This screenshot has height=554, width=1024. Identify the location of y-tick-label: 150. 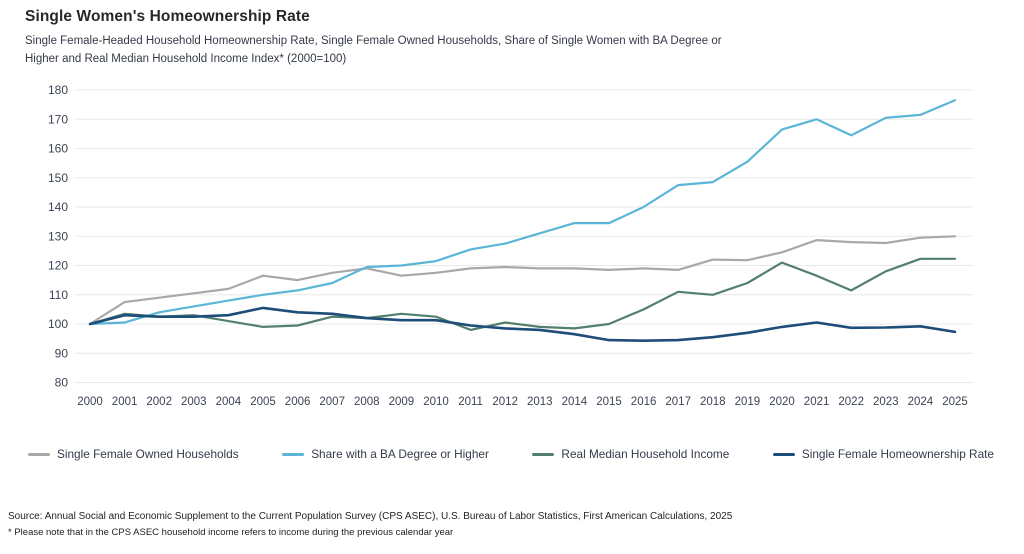
(58, 178).